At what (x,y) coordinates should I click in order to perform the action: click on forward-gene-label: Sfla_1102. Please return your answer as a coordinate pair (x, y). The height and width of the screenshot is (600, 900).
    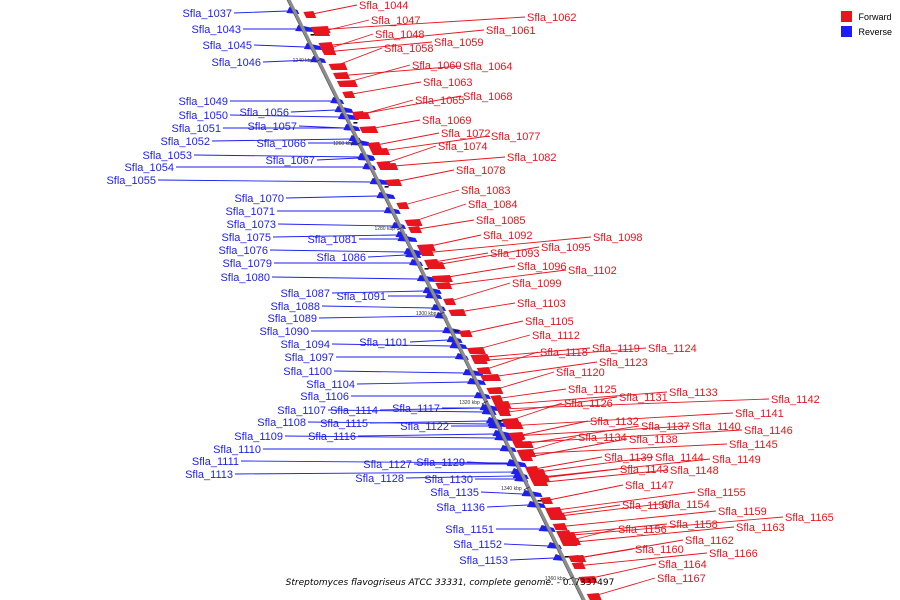
    Looking at the image, I should click on (592, 271).